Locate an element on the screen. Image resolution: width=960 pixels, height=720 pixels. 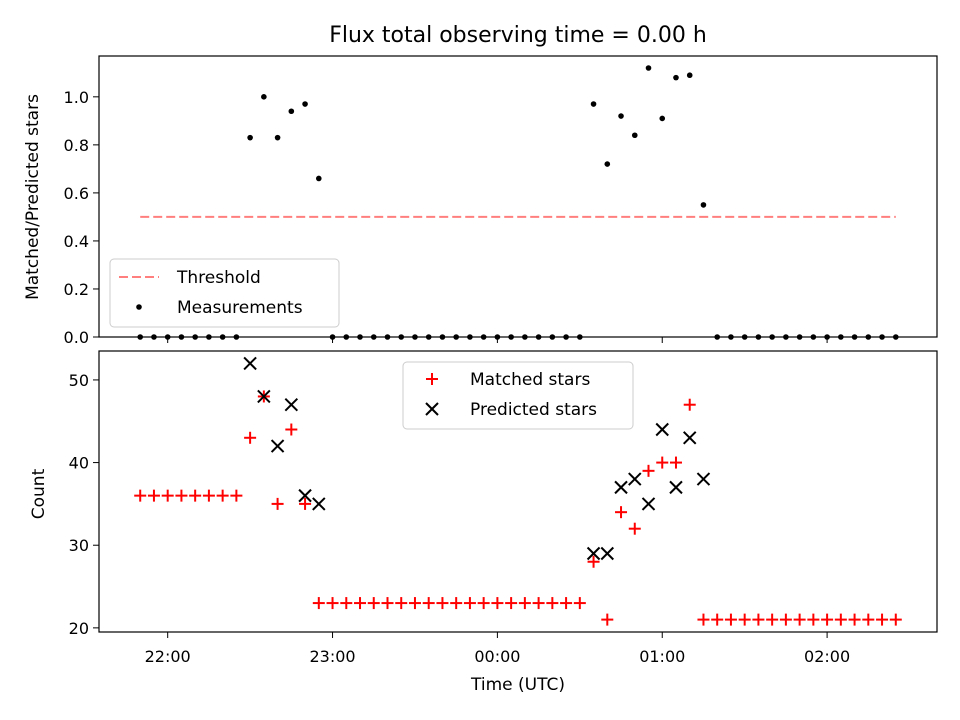
bottom-y-ticks: 20 30 40 50 is located at coordinates (84, 504).